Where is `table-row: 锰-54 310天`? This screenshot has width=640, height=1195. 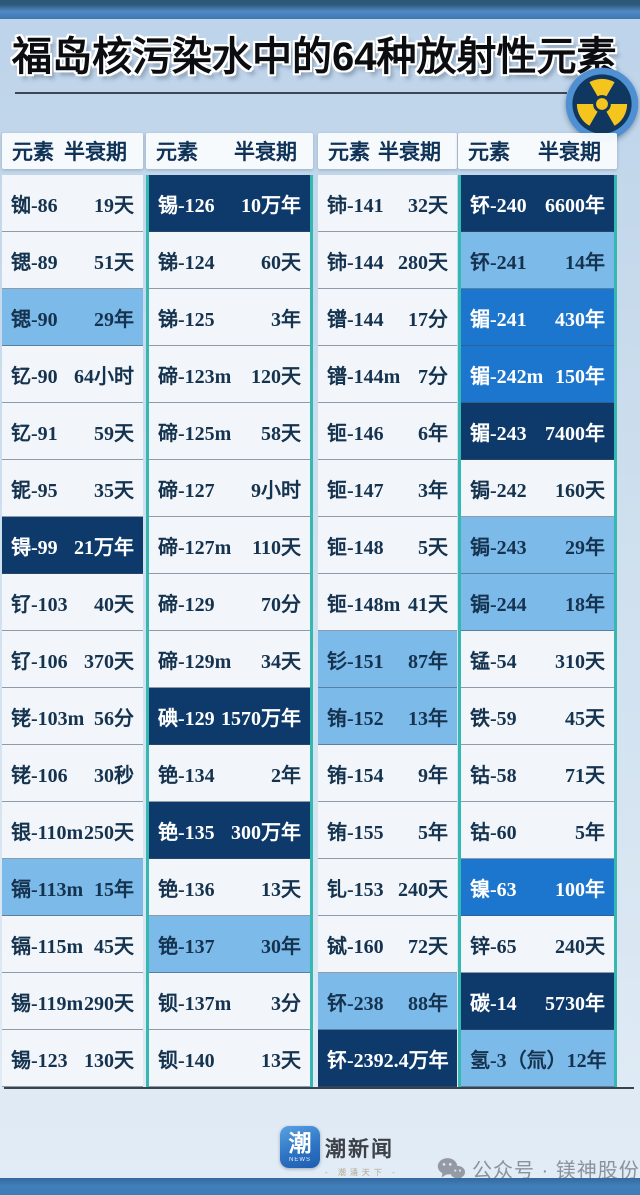
table-row: 锰-54 310天 is located at coordinates (537, 659).